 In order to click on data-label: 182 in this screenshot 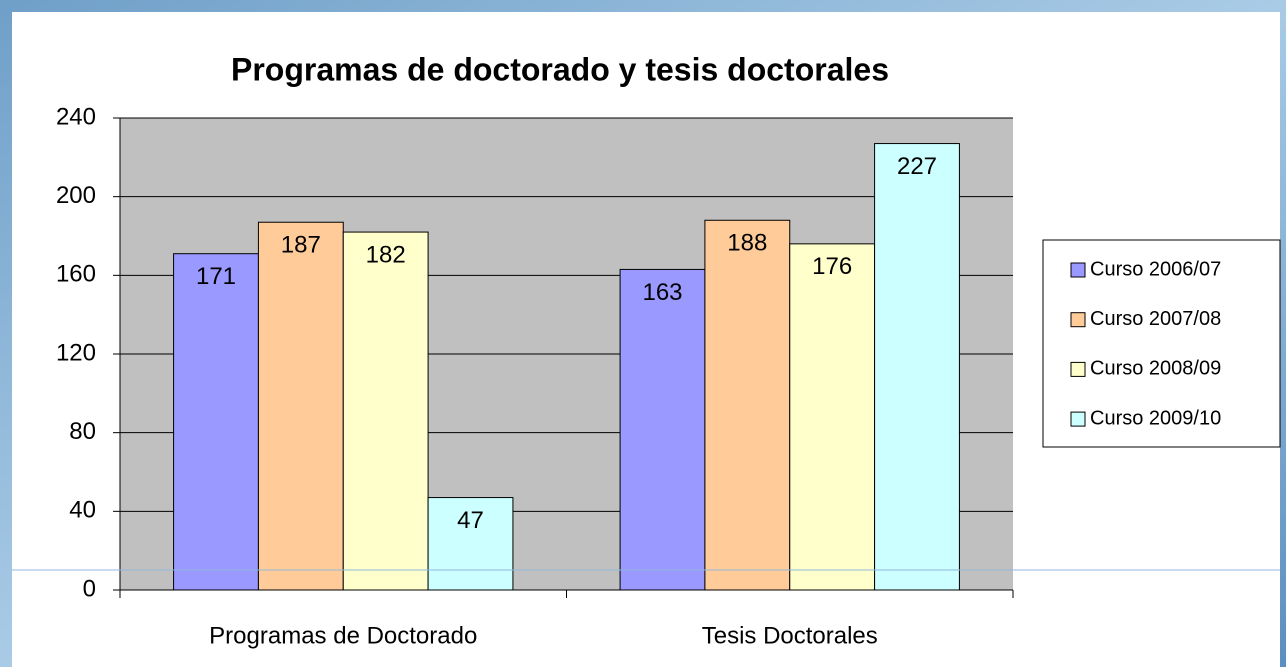, I will do `click(386, 254)`.